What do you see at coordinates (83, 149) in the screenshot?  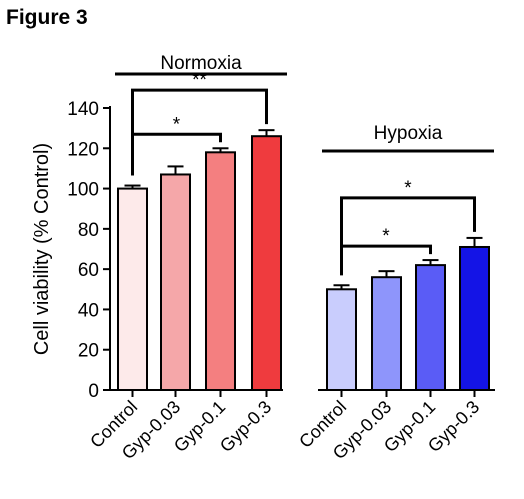 I see `y-tick-label: 120` at bounding box center [83, 149].